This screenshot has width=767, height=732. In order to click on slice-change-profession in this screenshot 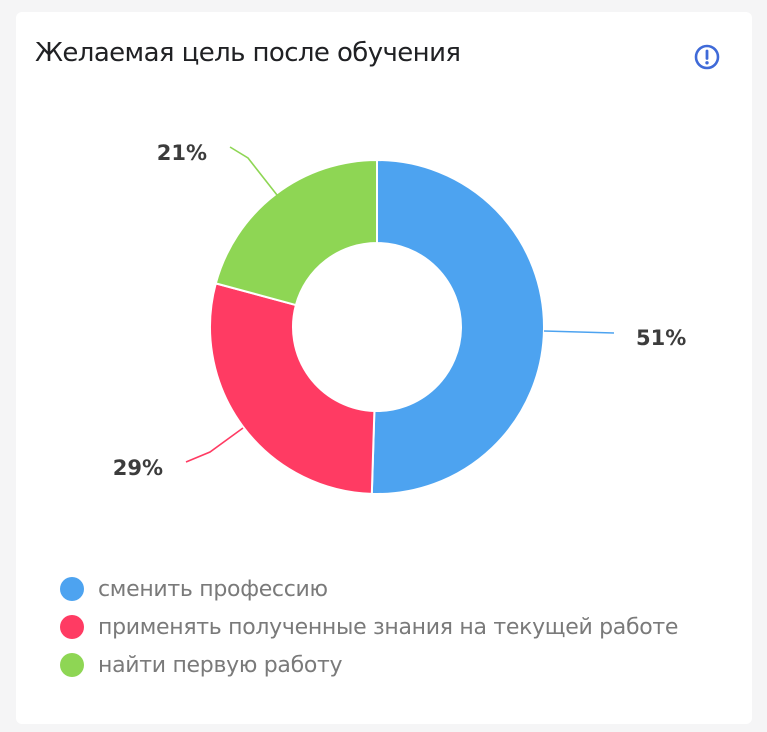, I will do `click(457, 326)`.